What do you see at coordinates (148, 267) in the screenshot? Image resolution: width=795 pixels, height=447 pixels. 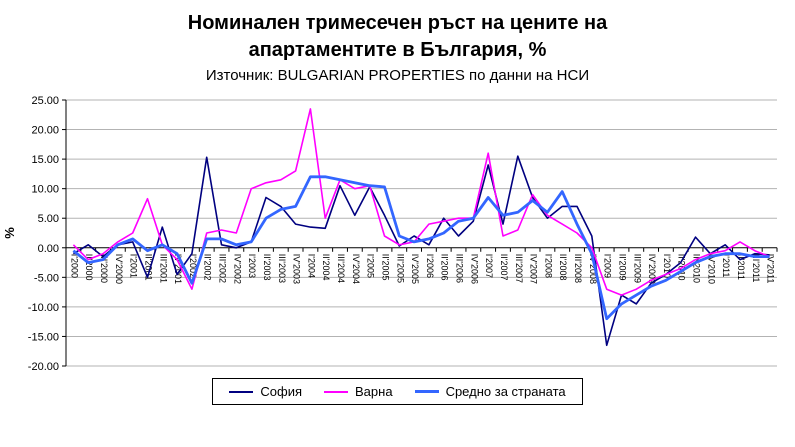 I see `x-tick-label: II'2001` at bounding box center [148, 267].